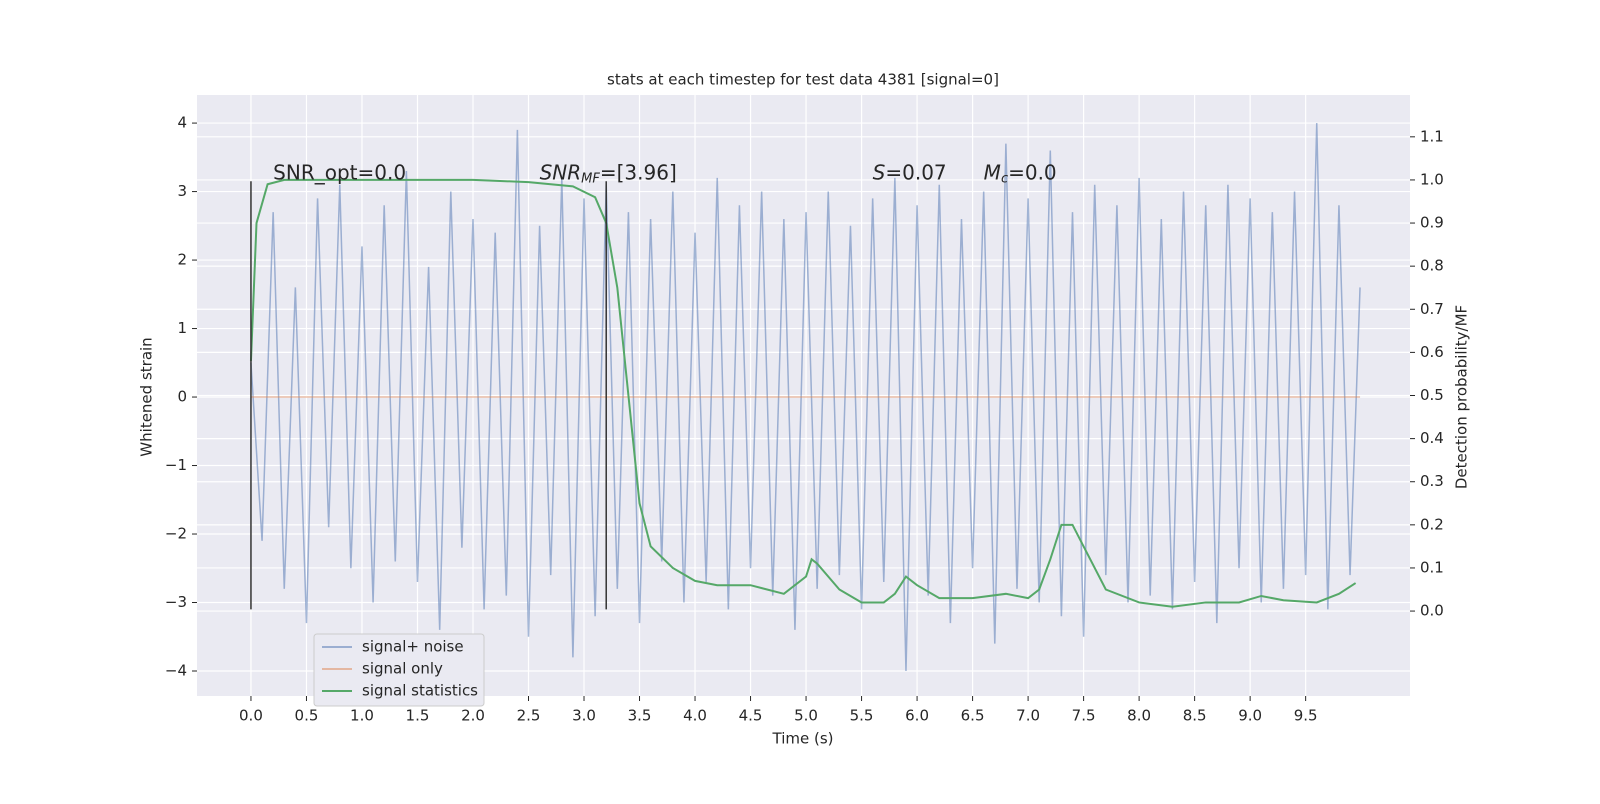 This screenshot has height=804, width=1600. What do you see at coordinates (638, 172) in the screenshot?
I see `annotation-rest: =[3.96]` at bounding box center [638, 172].